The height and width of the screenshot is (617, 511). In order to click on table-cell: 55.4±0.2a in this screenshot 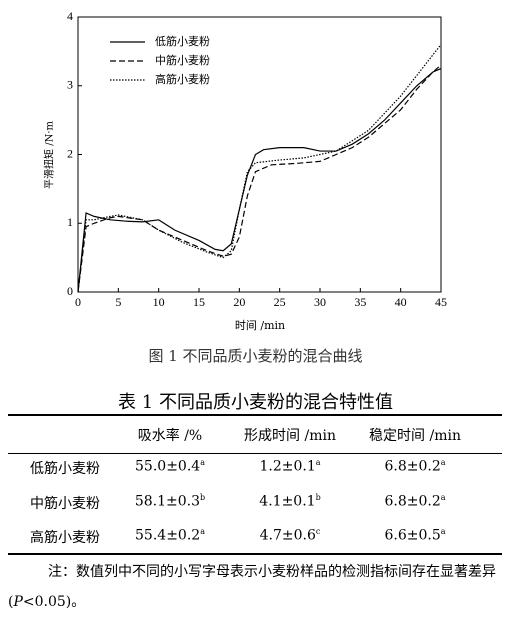, I will do `click(170, 535)`.